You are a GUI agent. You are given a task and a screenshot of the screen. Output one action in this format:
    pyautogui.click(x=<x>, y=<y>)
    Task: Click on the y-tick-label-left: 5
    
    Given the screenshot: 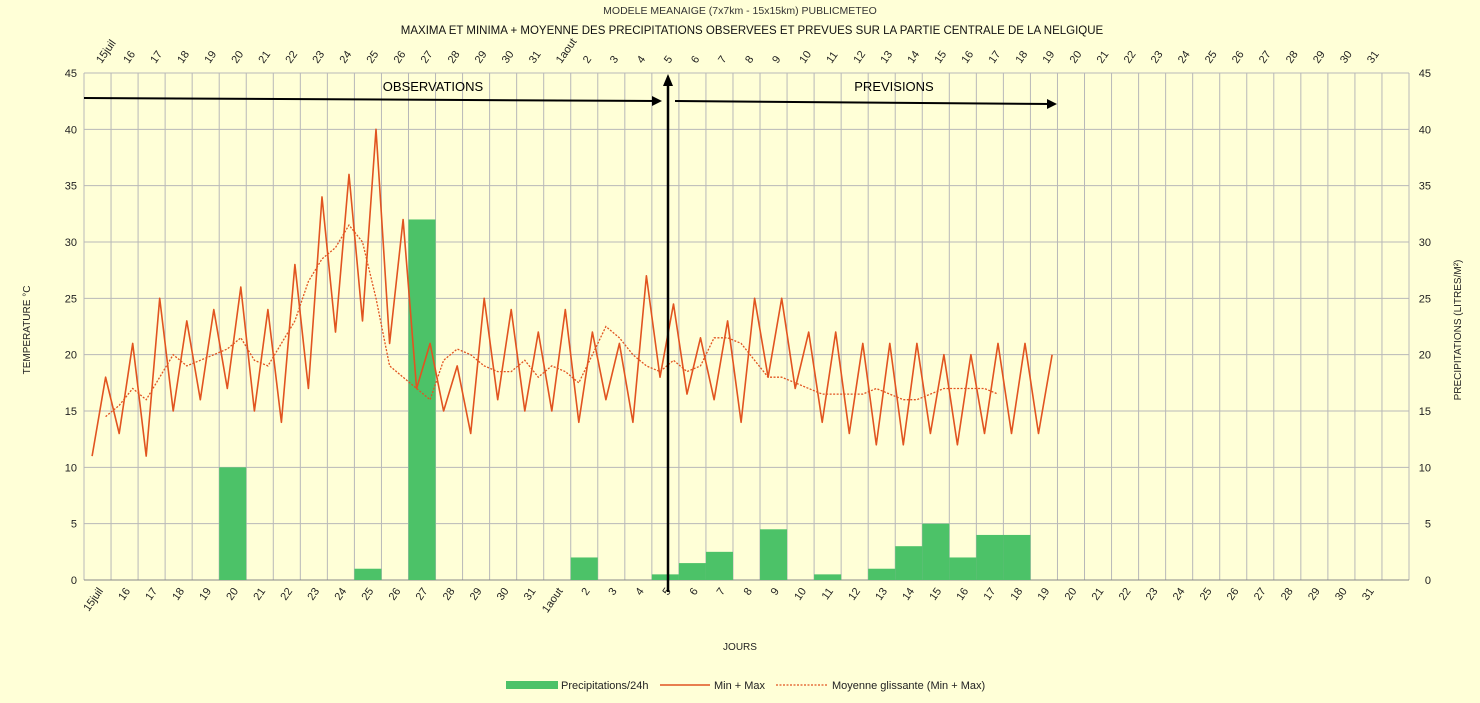 What is the action you would take?
    pyautogui.click(x=74, y=525)
    